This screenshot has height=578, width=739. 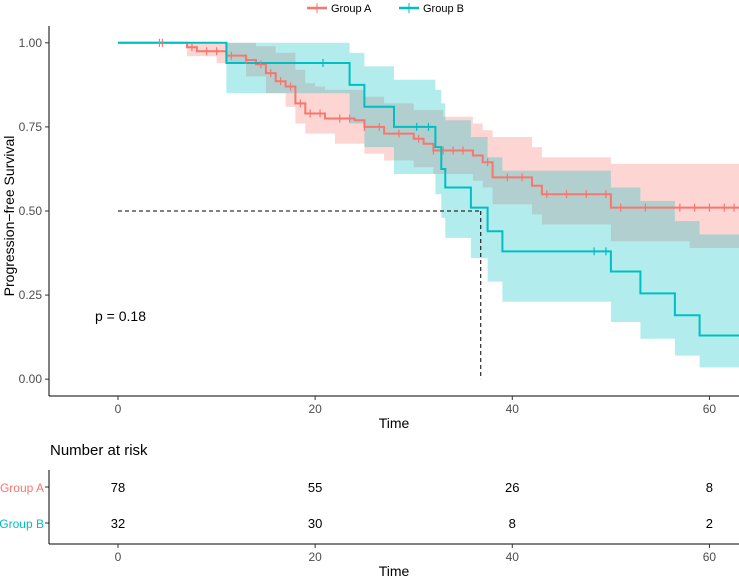 What do you see at coordinates (31, 127) in the screenshot?
I see `y-tick-label: 0.75` at bounding box center [31, 127].